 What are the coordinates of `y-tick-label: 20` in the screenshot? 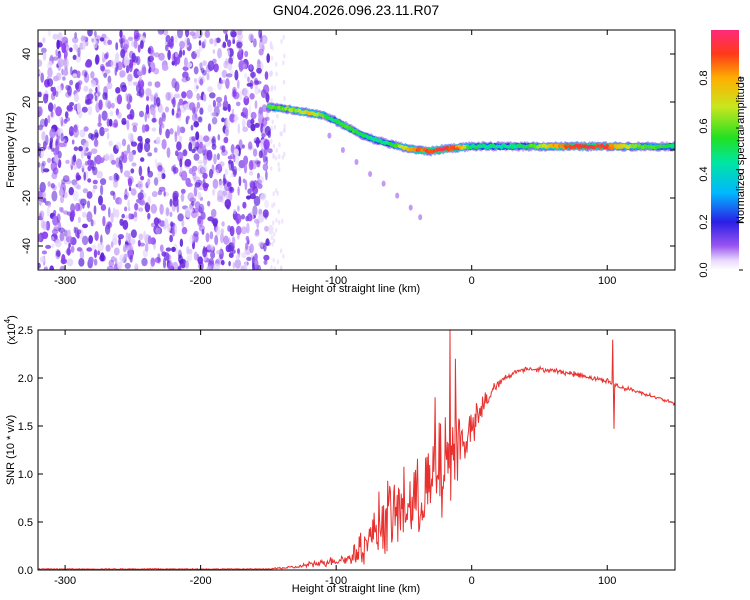 It's located at (27, 102).